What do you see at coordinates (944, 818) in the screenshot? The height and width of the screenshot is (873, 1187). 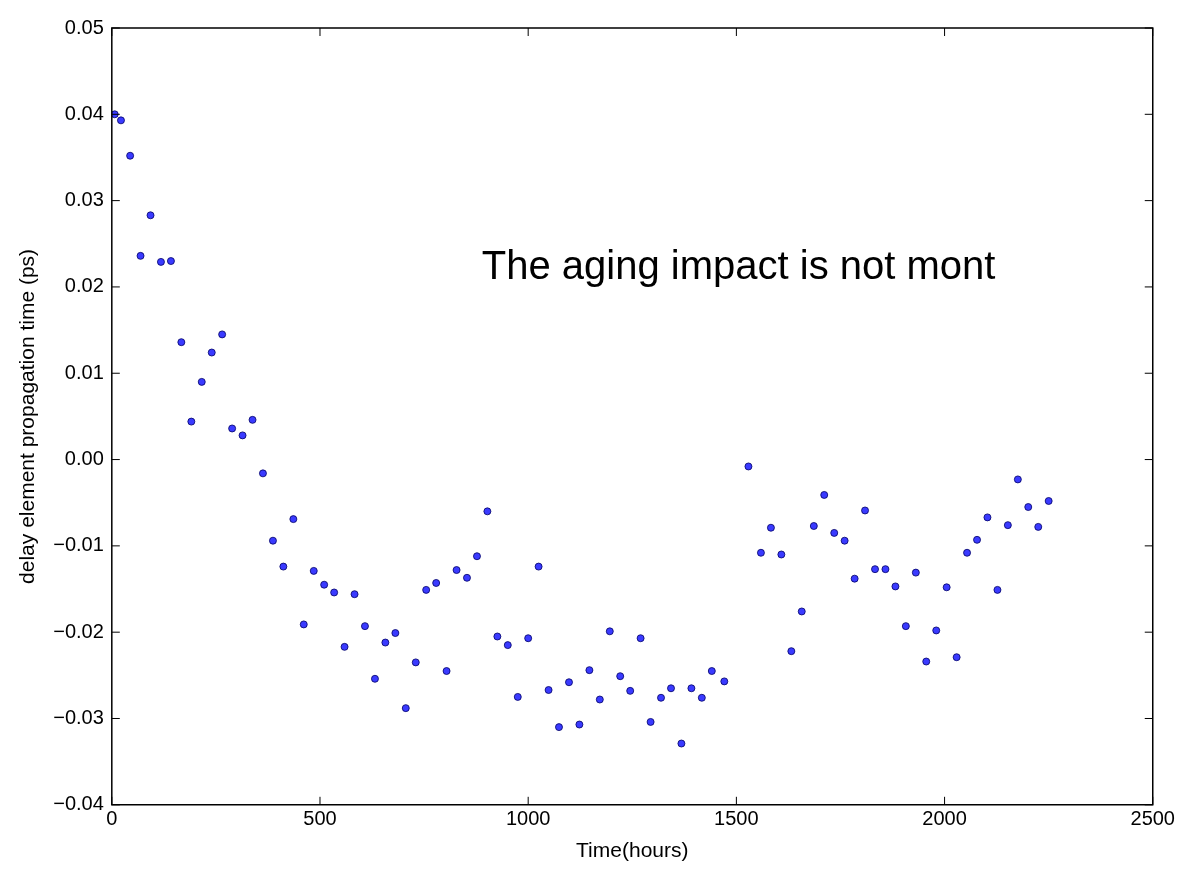 I see `x-tick-label: 2000` at bounding box center [944, 818].